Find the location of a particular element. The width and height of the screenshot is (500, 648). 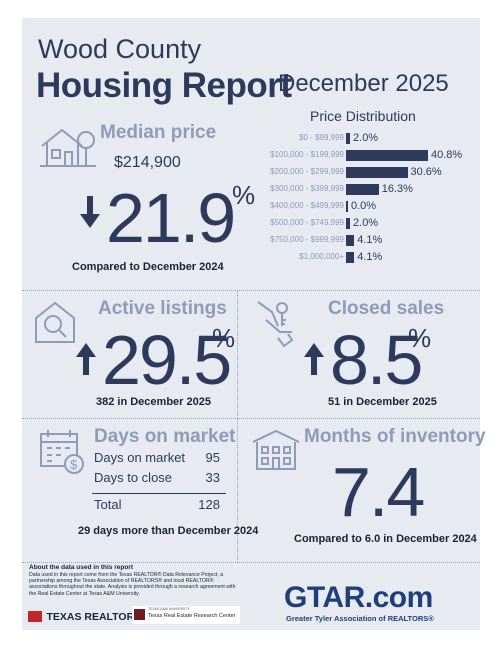

price-distribution-row: $0 - $99,999 2.0% is located at coordinates (357, 139).